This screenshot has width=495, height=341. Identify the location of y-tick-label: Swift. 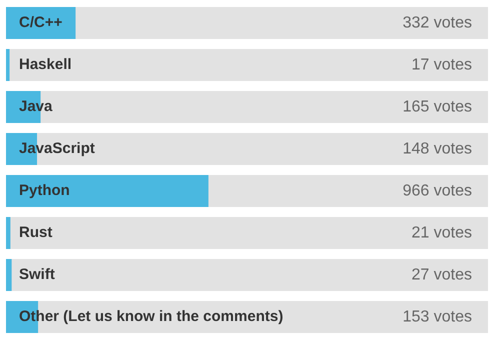
(37, 275).